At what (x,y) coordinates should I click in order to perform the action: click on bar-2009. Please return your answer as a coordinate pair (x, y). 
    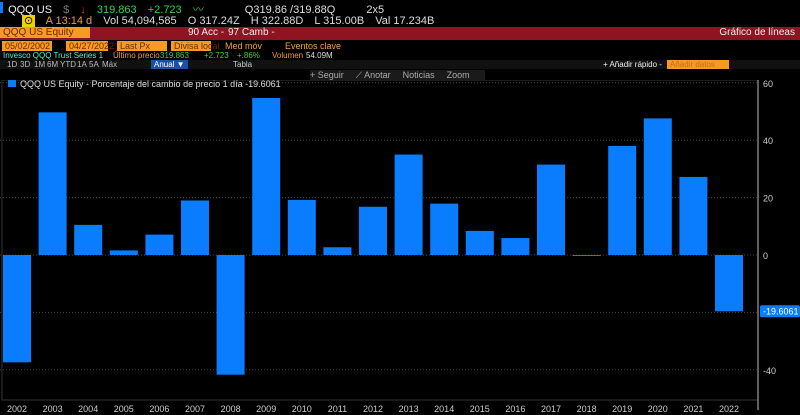
    Looking at the image, I should click on (266, 176).